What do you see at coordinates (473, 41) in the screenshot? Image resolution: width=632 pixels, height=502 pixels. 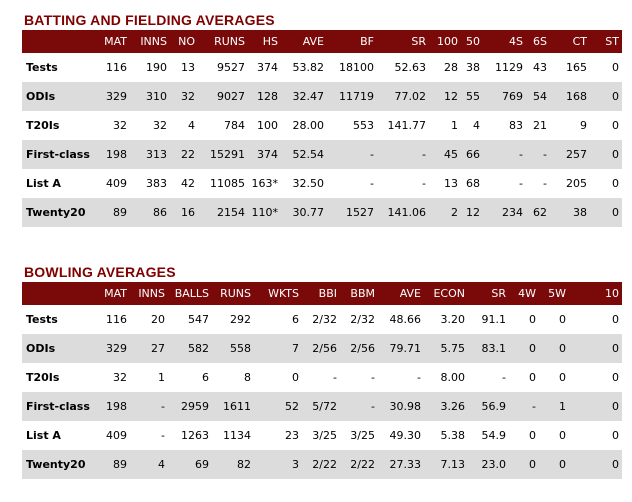 I see `column-header: 50` at bounding box center [473, 41].